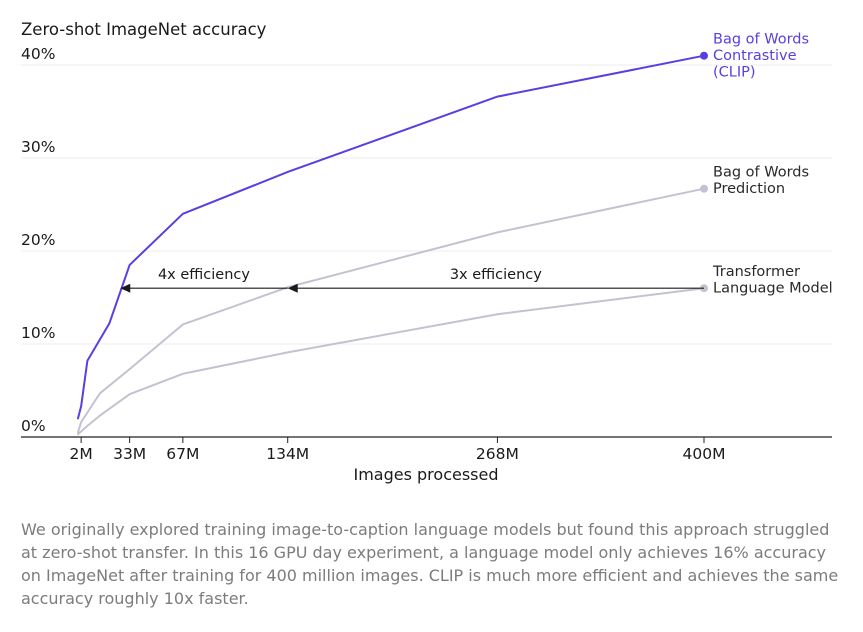 The image size is (863, 632). Describe the element at coordinates (204, 275) in the screenshot. I see `annotation-label-0: 4x efficiency` at that location.